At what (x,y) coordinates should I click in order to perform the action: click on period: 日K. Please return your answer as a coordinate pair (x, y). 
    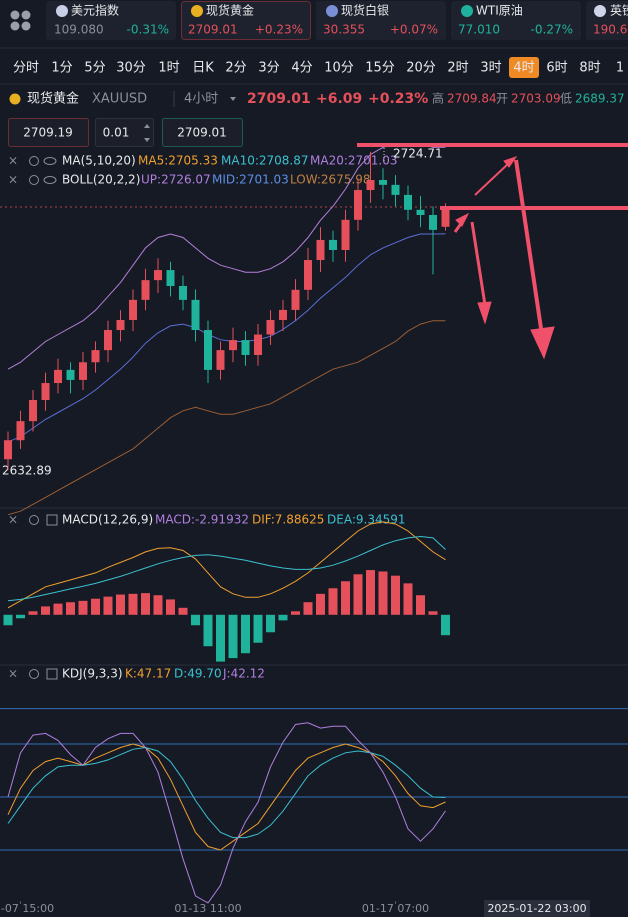
    Looking at the image, I should click on (203, 68).